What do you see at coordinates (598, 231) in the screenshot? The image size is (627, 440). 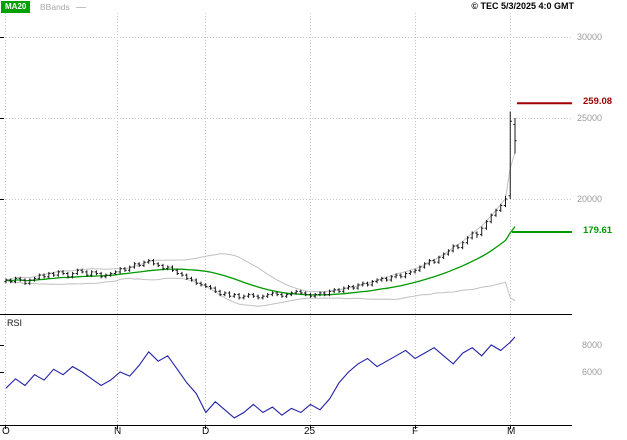 I see `level-price-label: 179.61` at bounding box center [598, 231].